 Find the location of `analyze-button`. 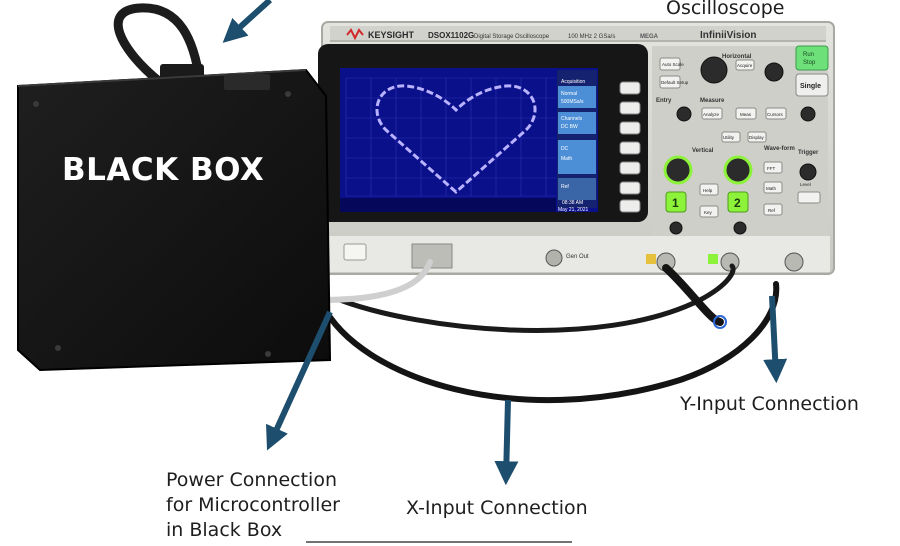

analyze-button is located at coordinates (712, 113).